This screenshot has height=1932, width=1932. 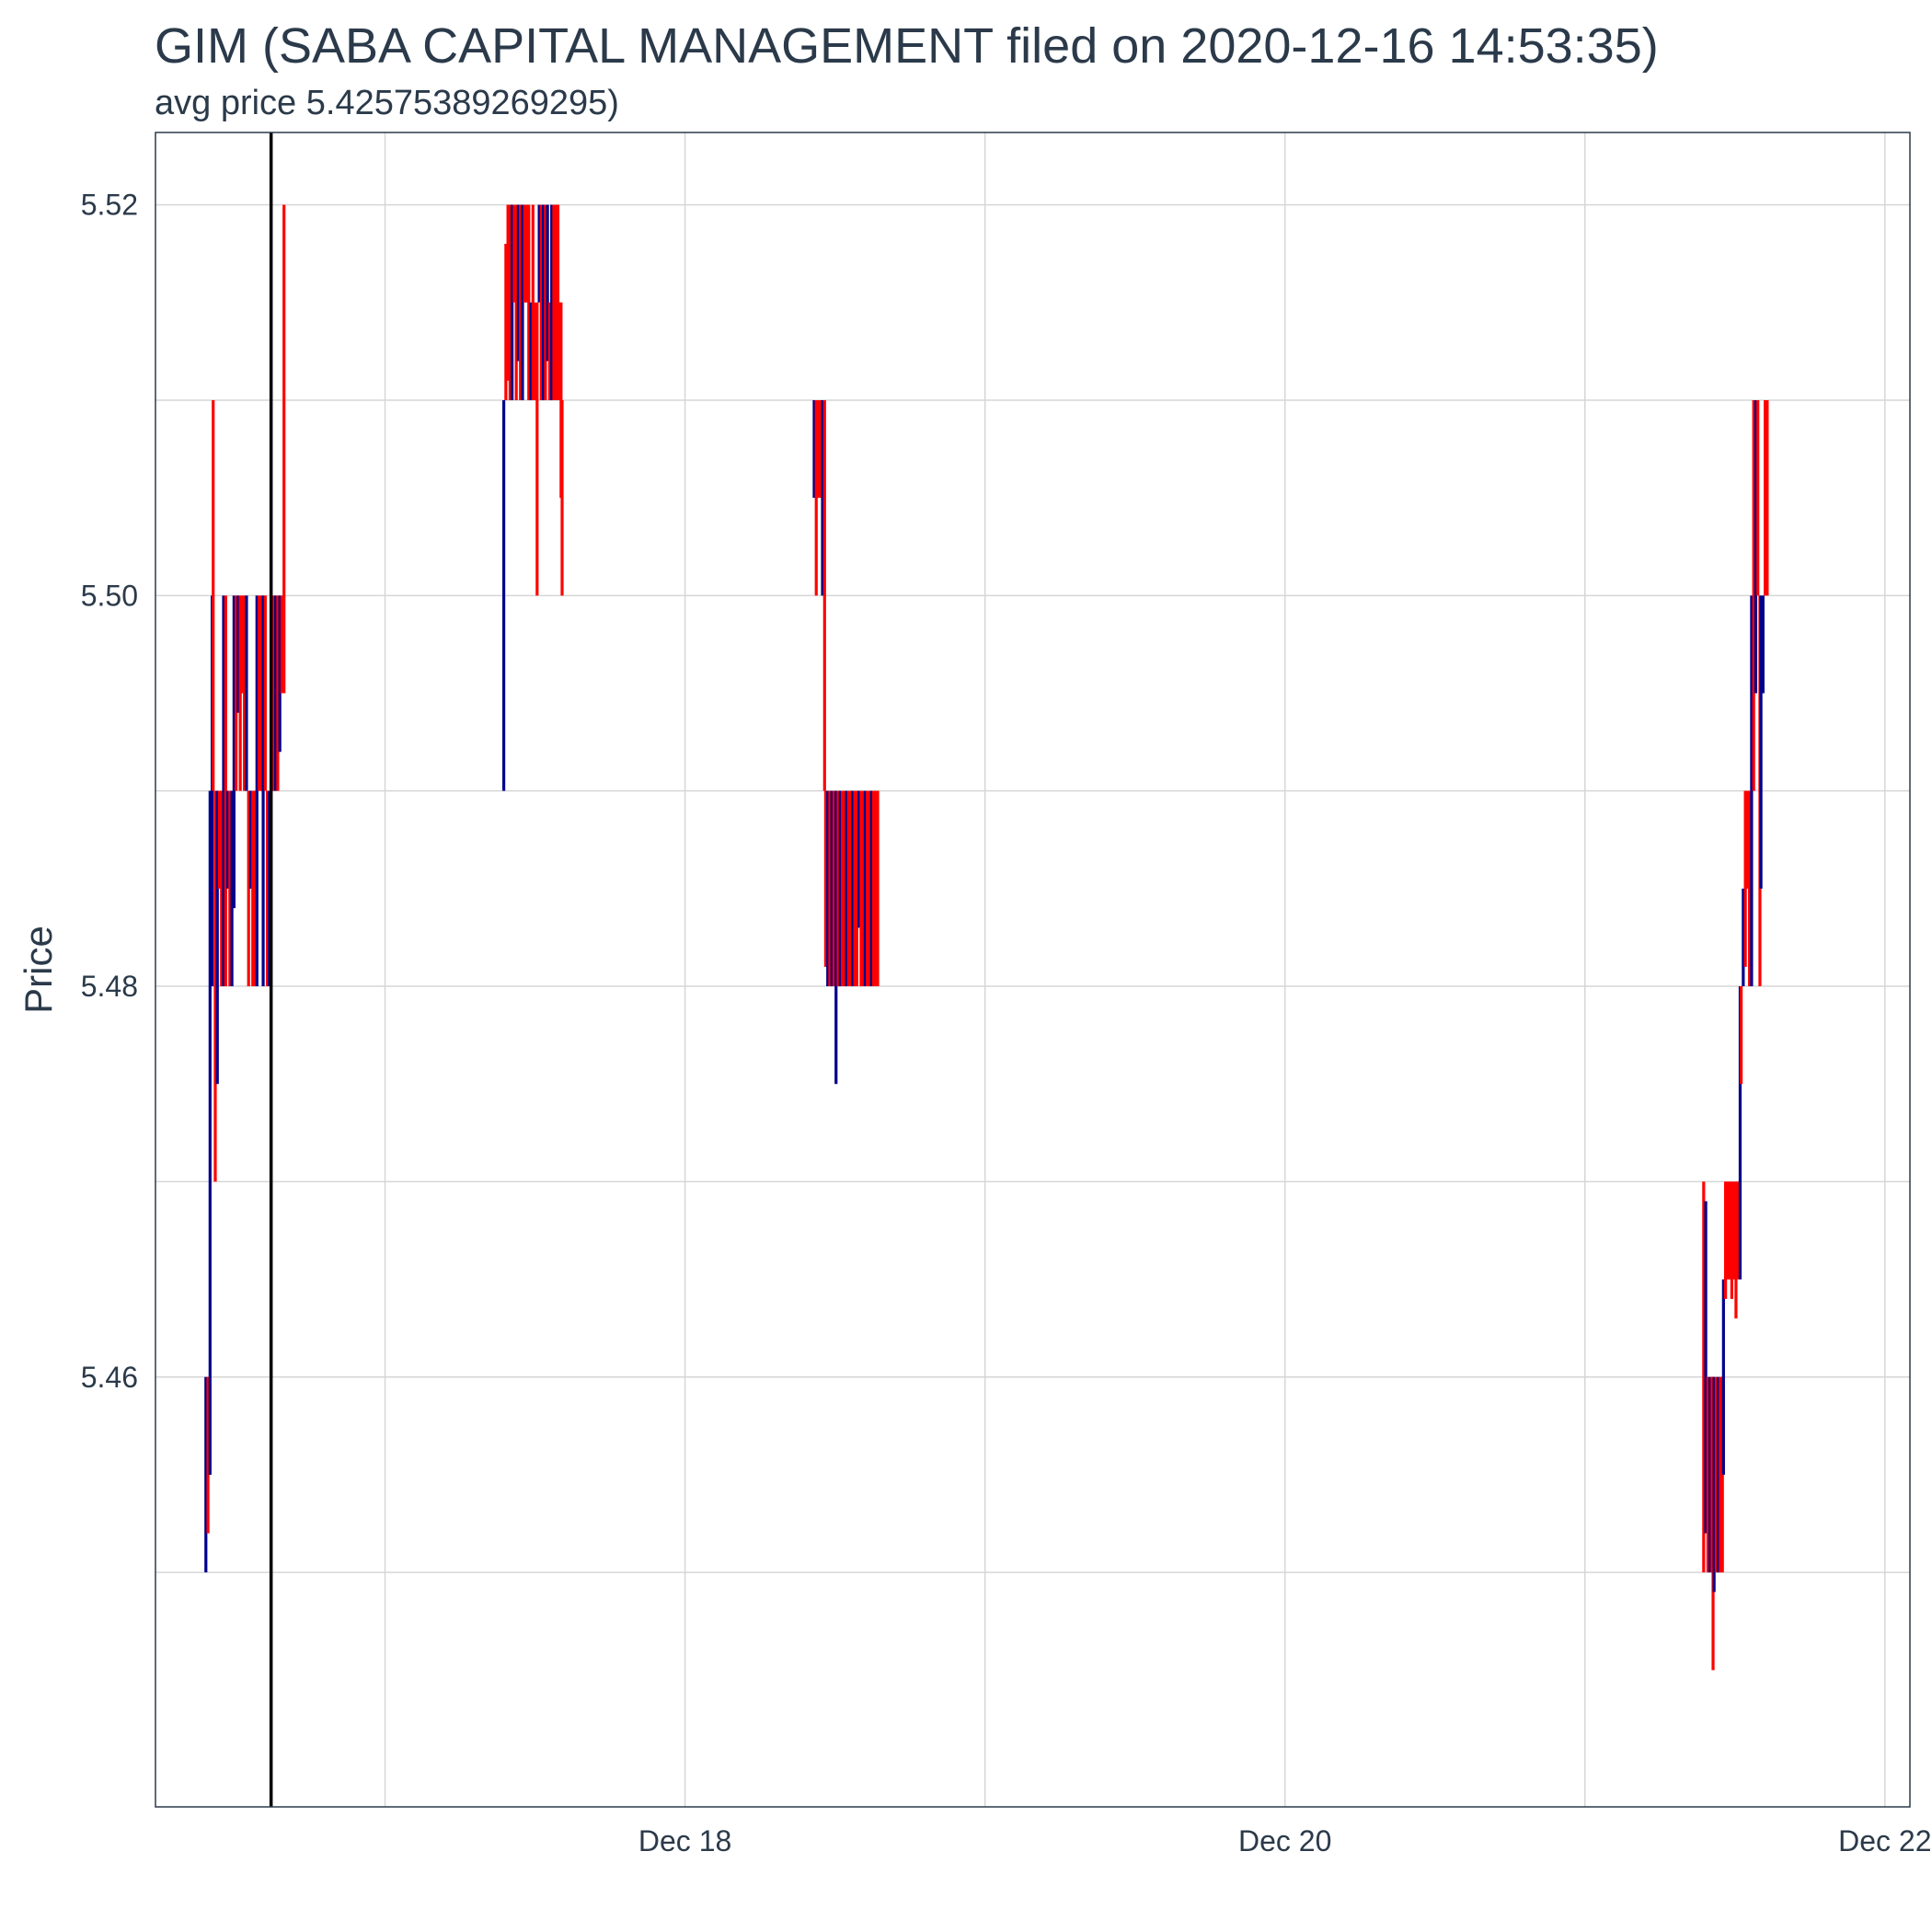 I want to click on y-tick-label: 5.50, so click(x=109, y=595).